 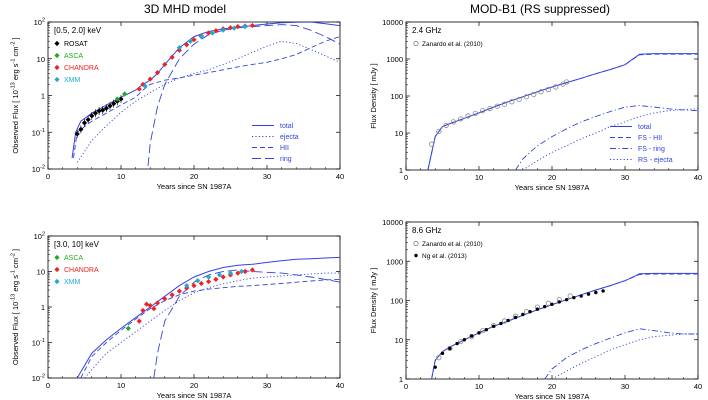 I want to click on radio-8p6-observations, so click(x=519, y=329).